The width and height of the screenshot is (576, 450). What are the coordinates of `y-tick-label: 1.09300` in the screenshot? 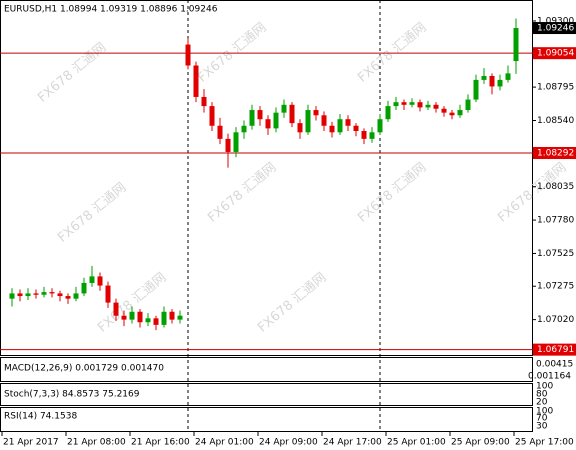 It's located at (555, 21).